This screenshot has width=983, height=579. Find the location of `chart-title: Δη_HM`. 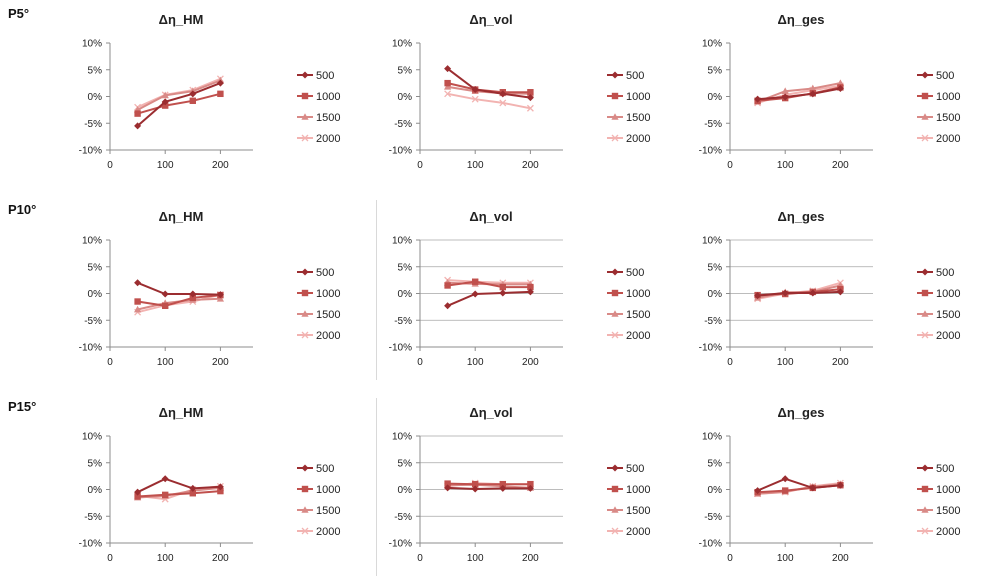

chart-title: Δη_HM is located at coordinates (181, 216).